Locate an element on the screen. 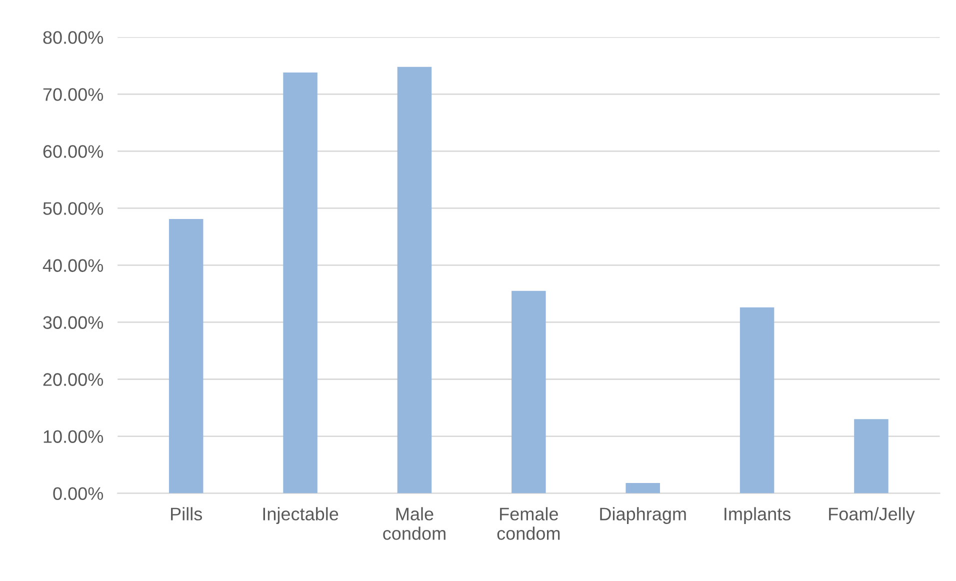  x-tick-label: Implants is located at coordinates (757, 515).